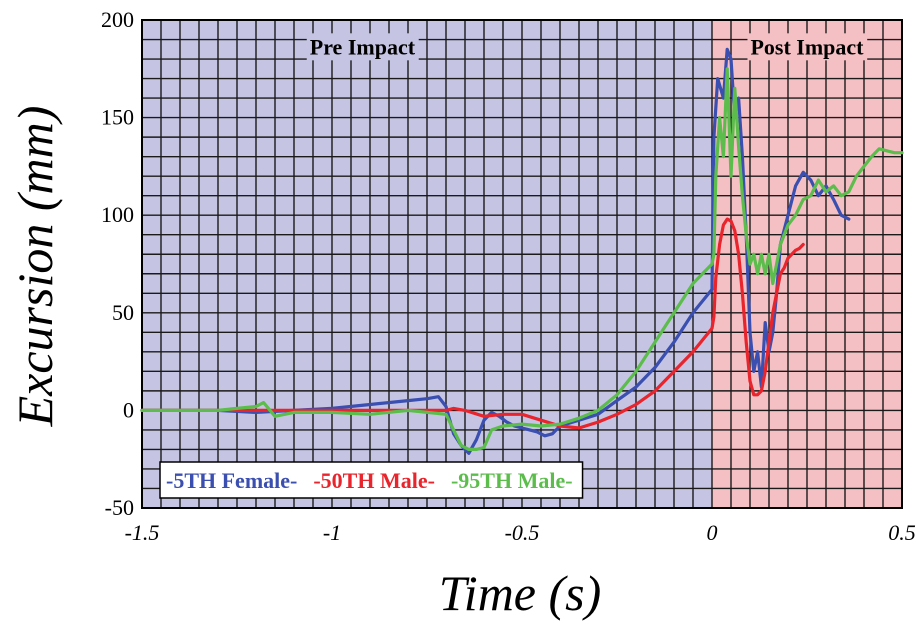  I want to click on legend-entry-1: -5TH Female-, so click(231, 480).